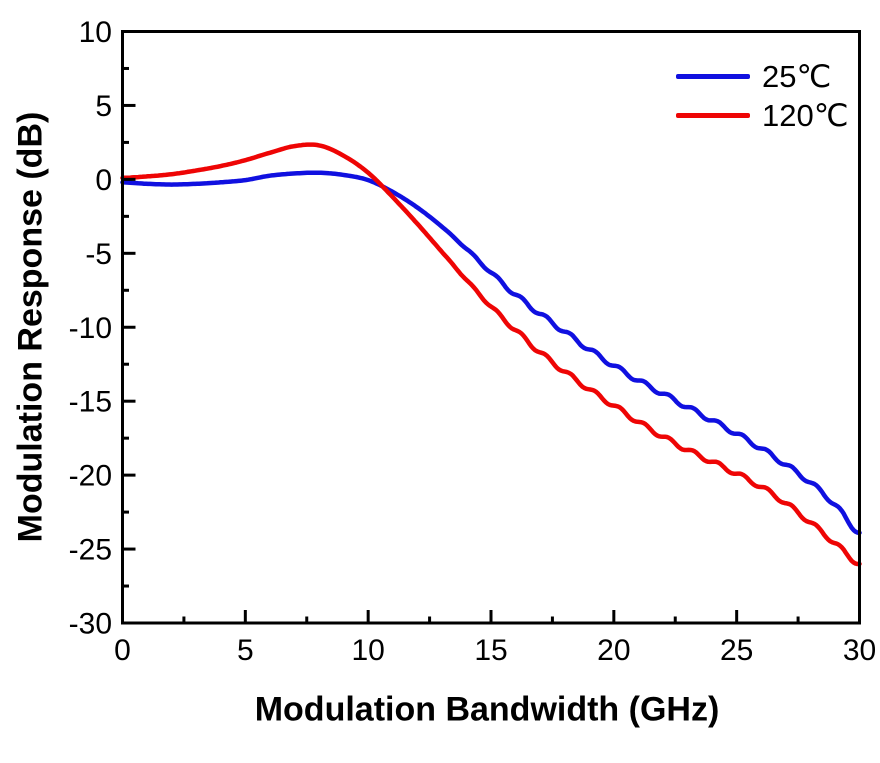 The image size is (880, 763). What do you see at coordinates (613, 650) in the screenshot?
I see `x-tick-label: 20` at bounding box center [613, 650].